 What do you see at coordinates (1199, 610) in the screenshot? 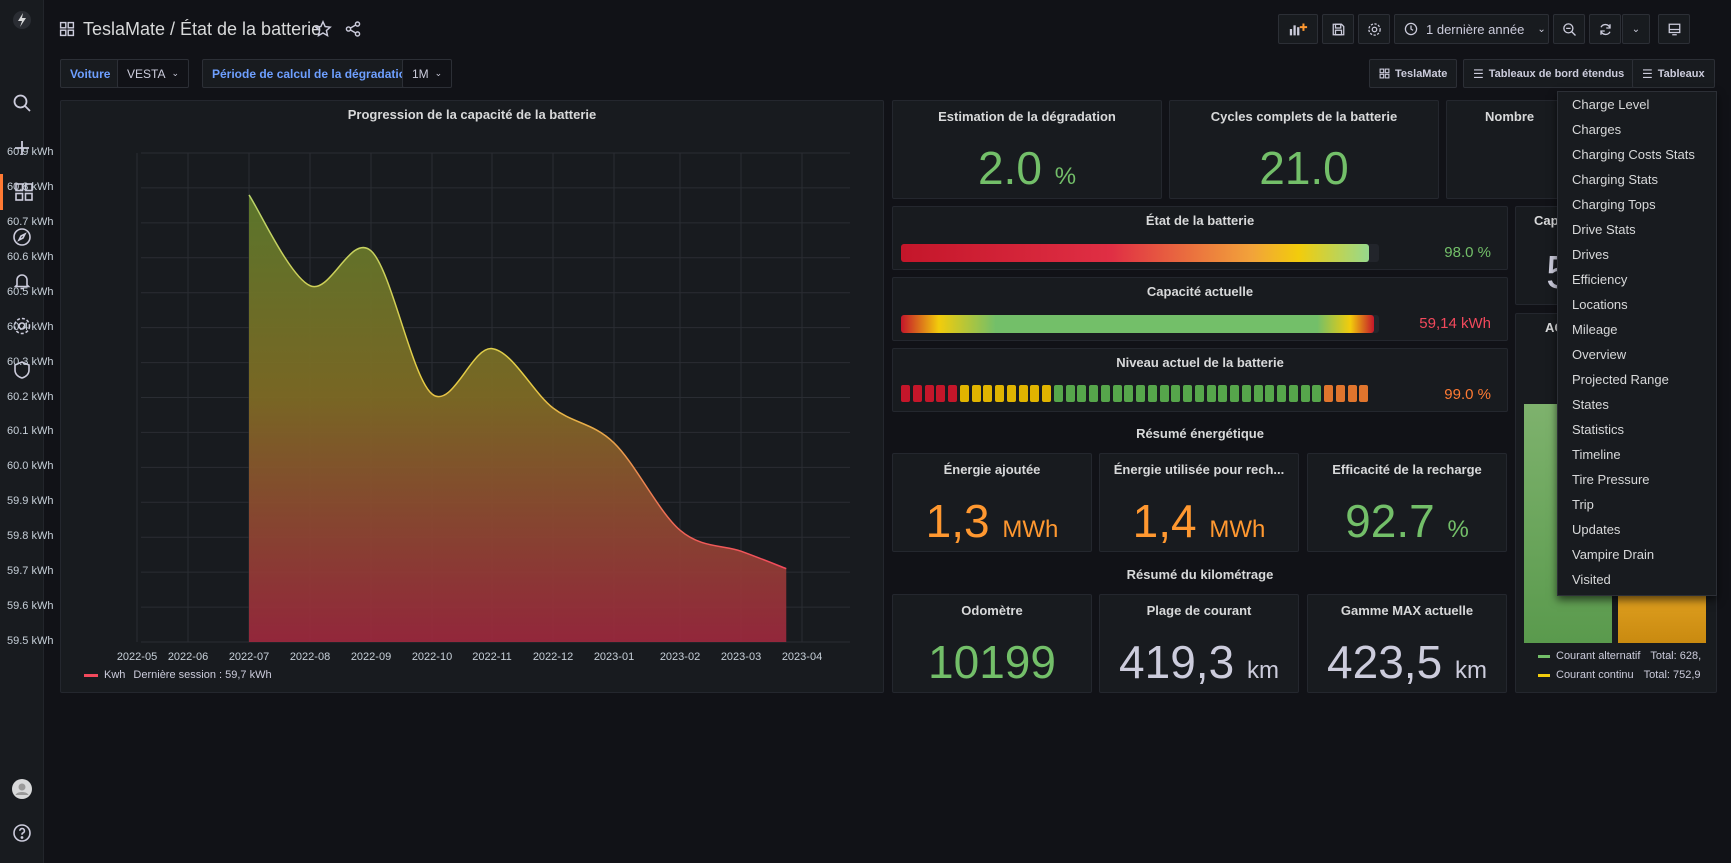
I see `panel-title: Plage de courant` at bounding box center [1199, 610].